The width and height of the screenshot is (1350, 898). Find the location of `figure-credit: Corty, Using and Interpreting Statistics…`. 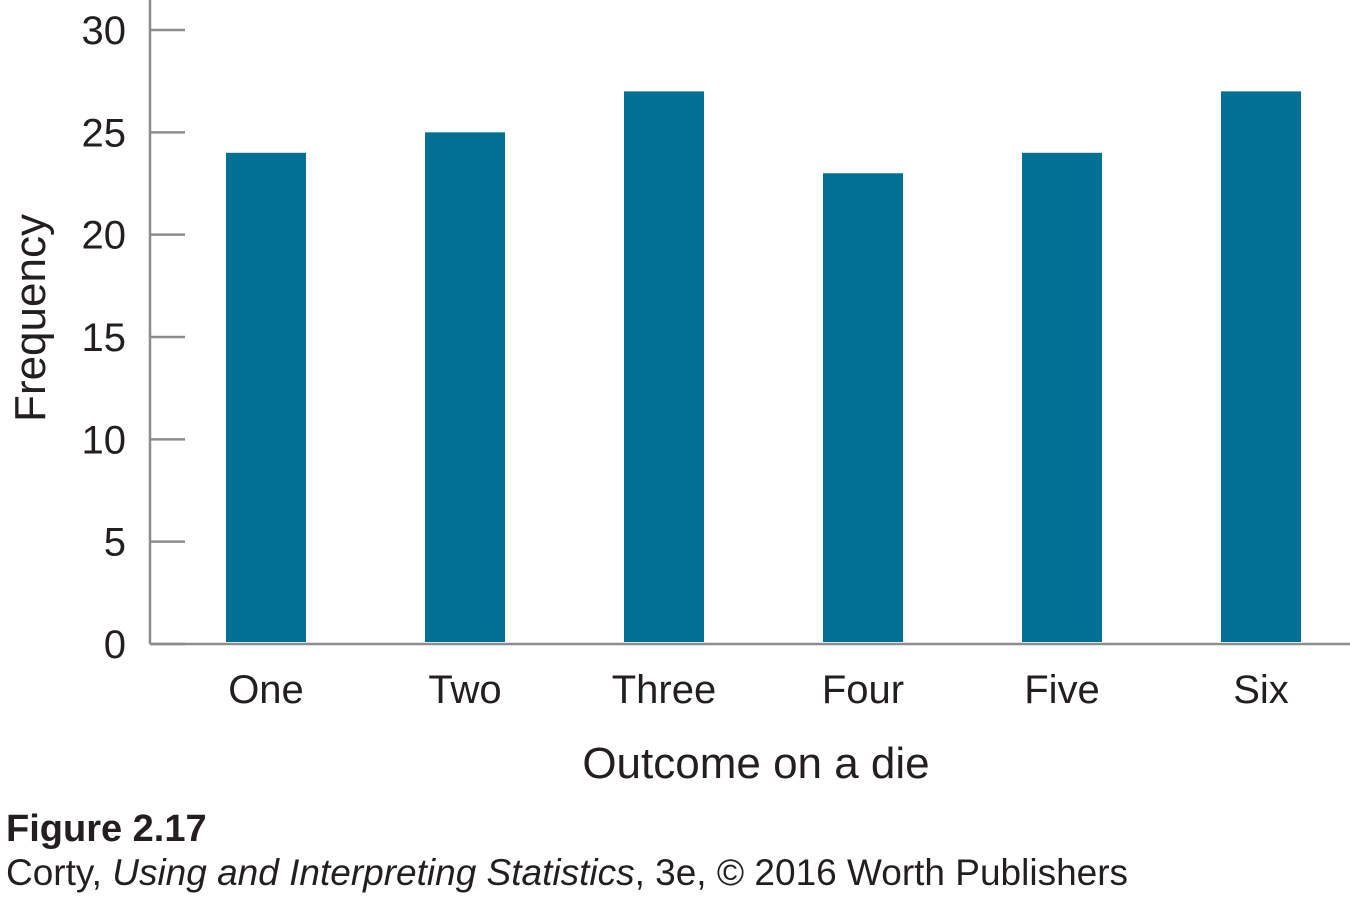

figure-credit: Corty, Using and Interpreting Statistics… is located at coordinates (567, 873).